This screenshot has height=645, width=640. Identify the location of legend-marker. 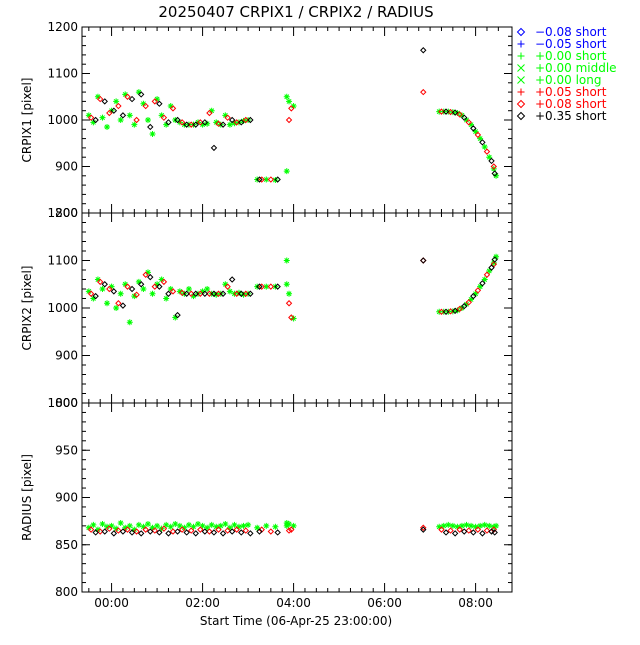
(521, 116).